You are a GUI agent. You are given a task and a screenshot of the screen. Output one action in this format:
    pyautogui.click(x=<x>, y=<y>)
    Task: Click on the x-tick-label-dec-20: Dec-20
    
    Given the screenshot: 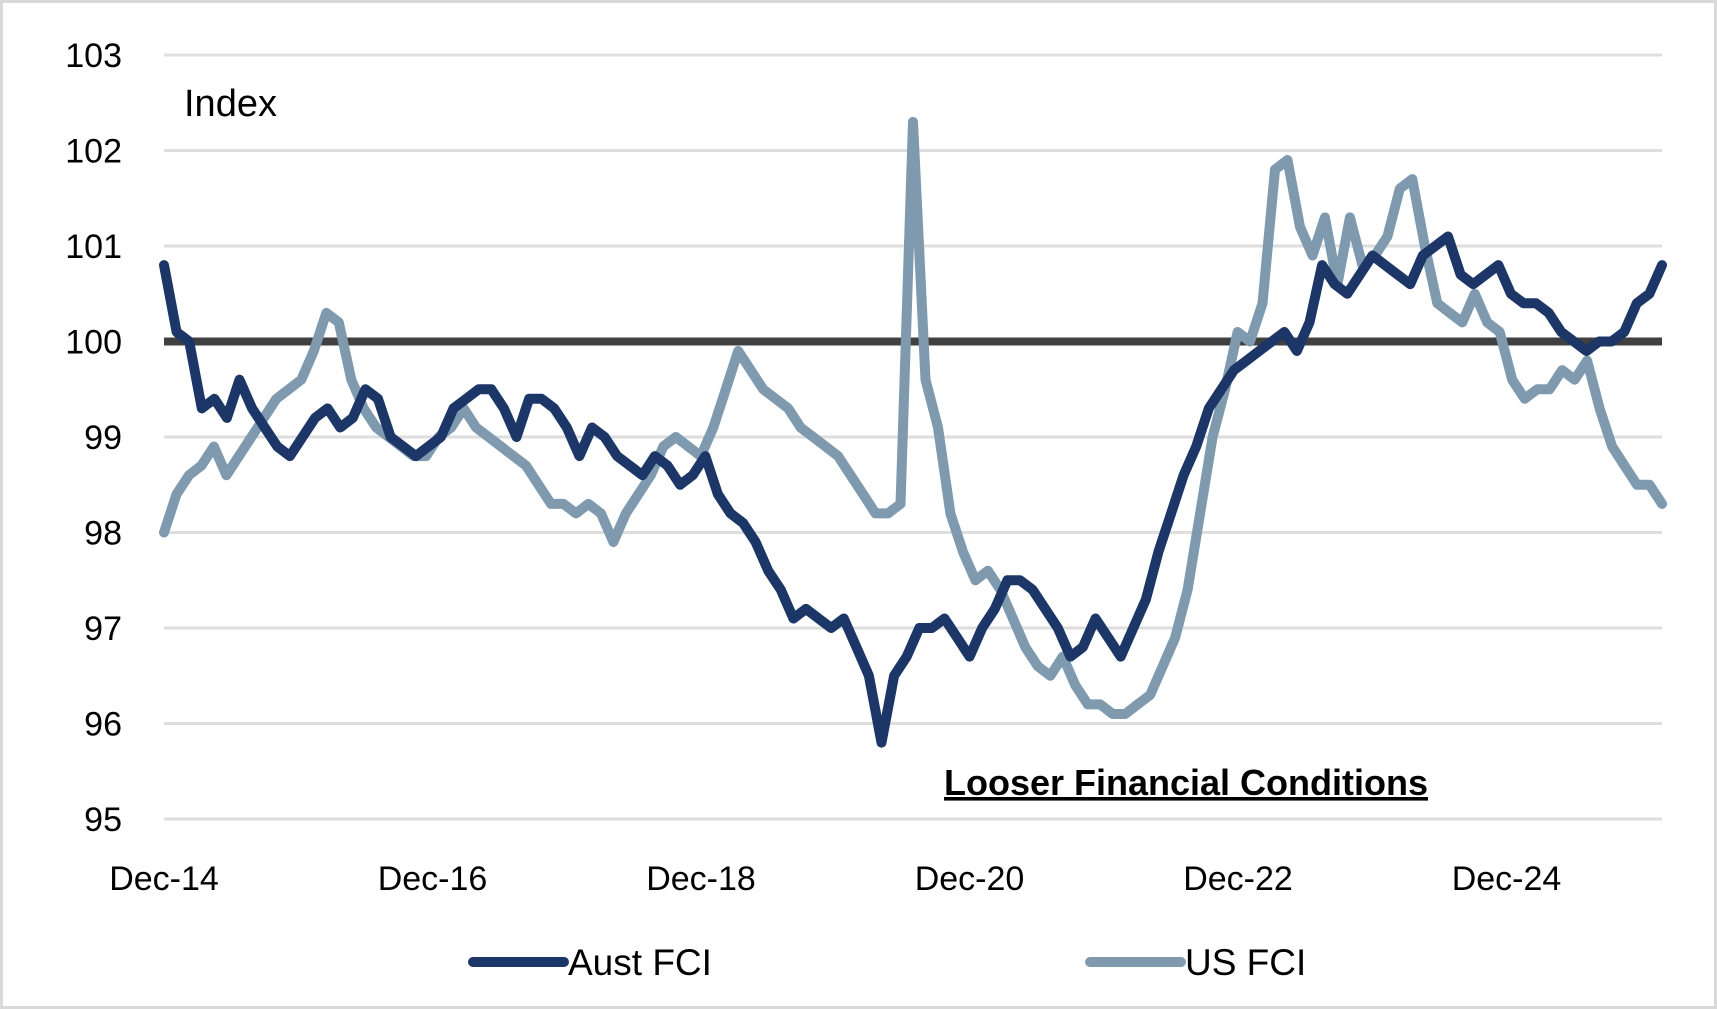 What is the action you would take?
    pyautogui.click(x=970, y=879)
    